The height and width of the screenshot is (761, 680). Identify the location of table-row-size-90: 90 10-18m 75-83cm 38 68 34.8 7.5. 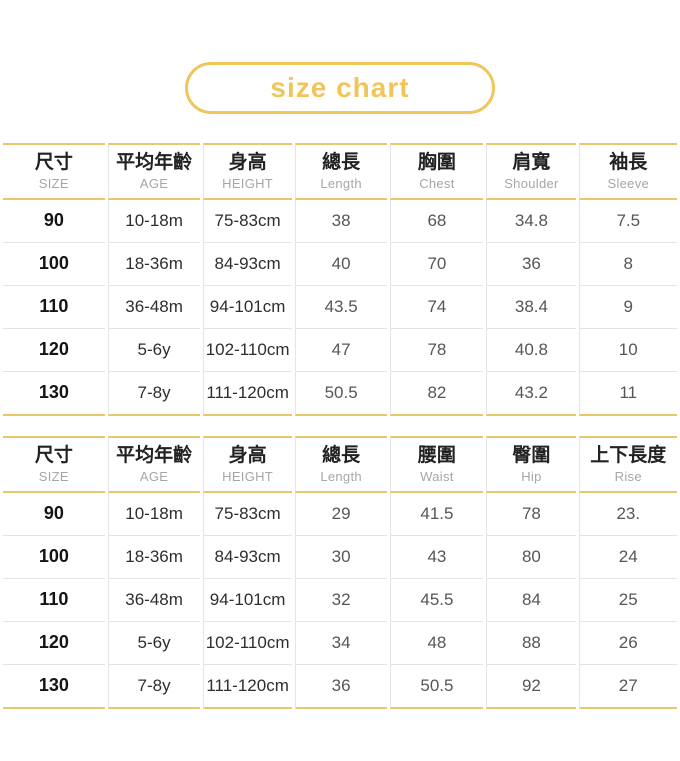
(340, 221).